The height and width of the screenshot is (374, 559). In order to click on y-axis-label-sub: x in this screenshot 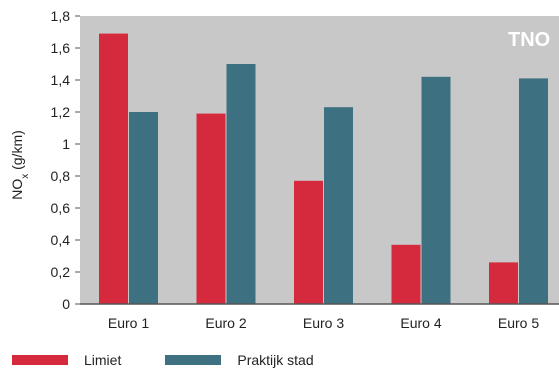, I will do `click(25, 176)`.